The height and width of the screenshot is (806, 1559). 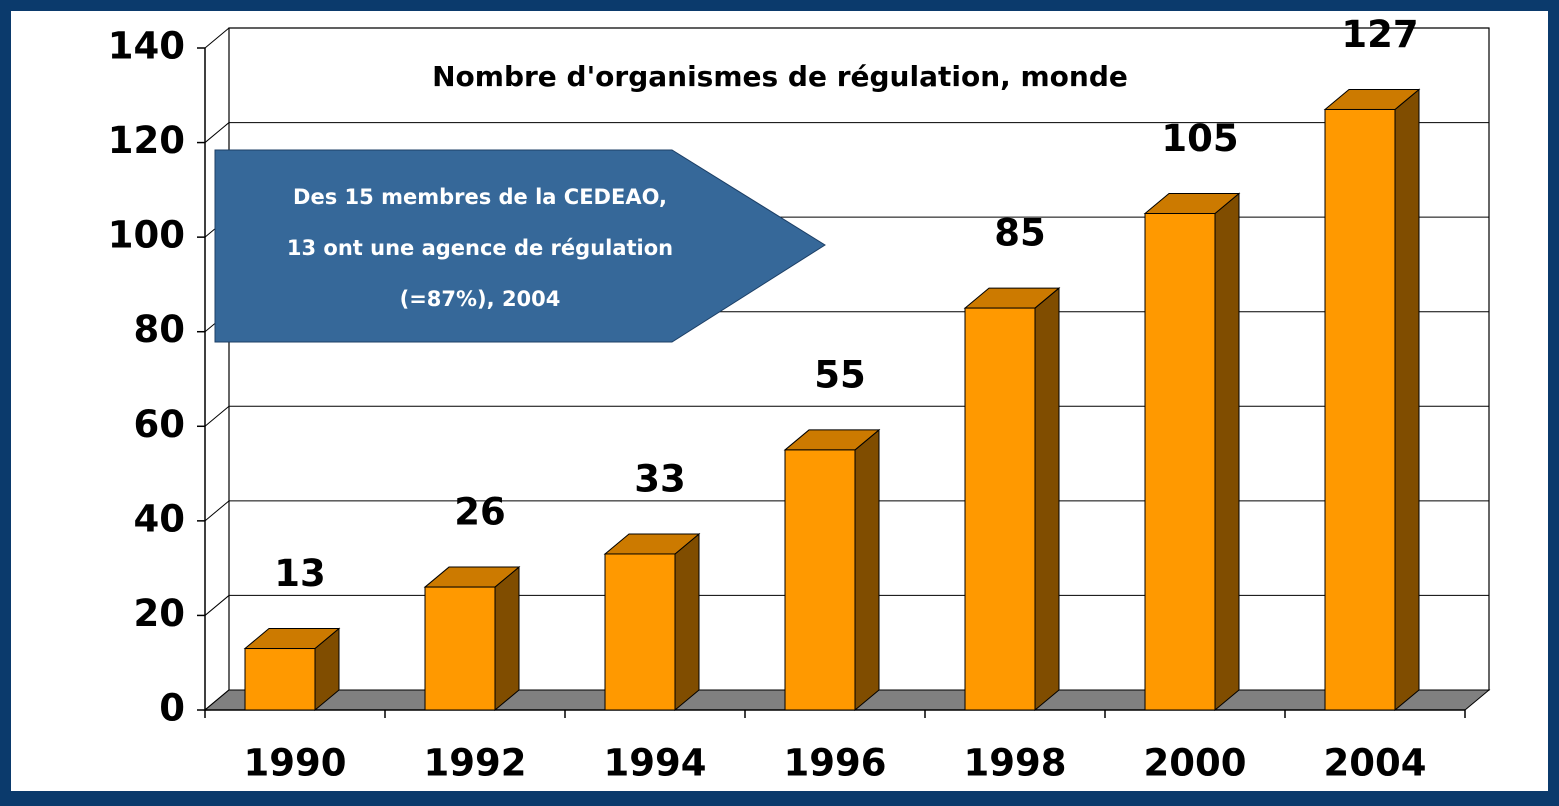 What do you see at coordinates (160, 613) in the screenshot?
I see `y-tick-label: 20` at bounding box center [160, 613].